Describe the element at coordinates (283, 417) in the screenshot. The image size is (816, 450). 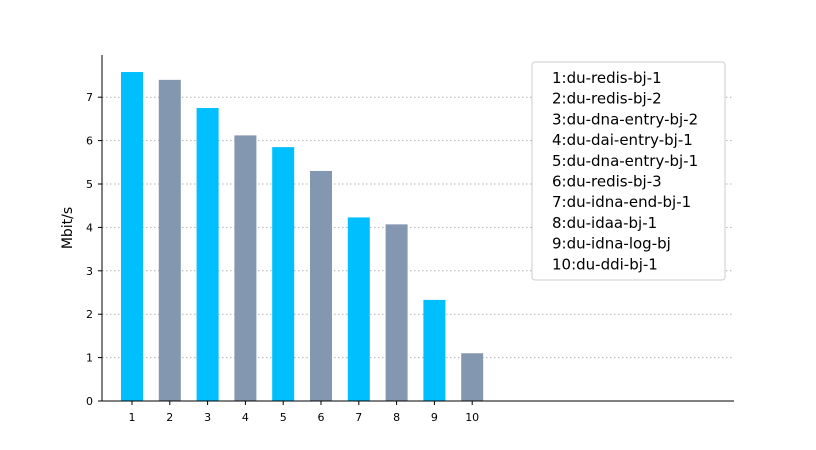
I see `x-tick-label: 5` at that location.